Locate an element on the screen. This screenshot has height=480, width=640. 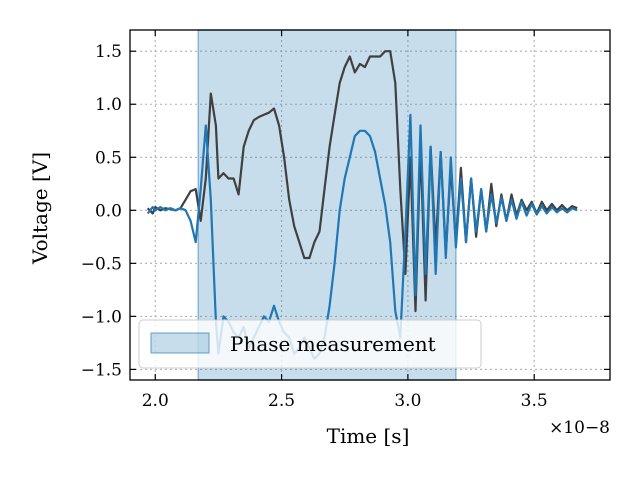
legend-label: Phase measurement is located at coordinates (333, 344).